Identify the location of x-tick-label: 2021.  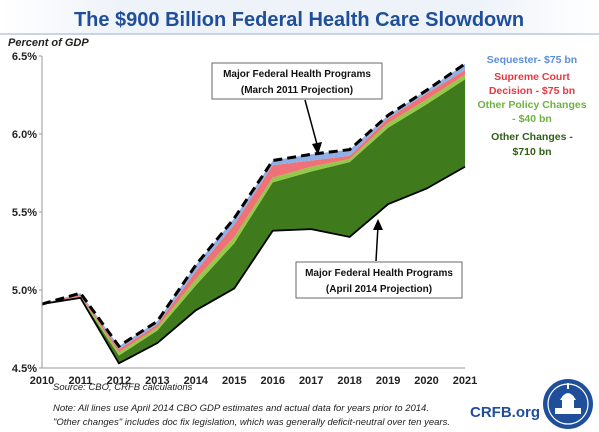
(465, 381).